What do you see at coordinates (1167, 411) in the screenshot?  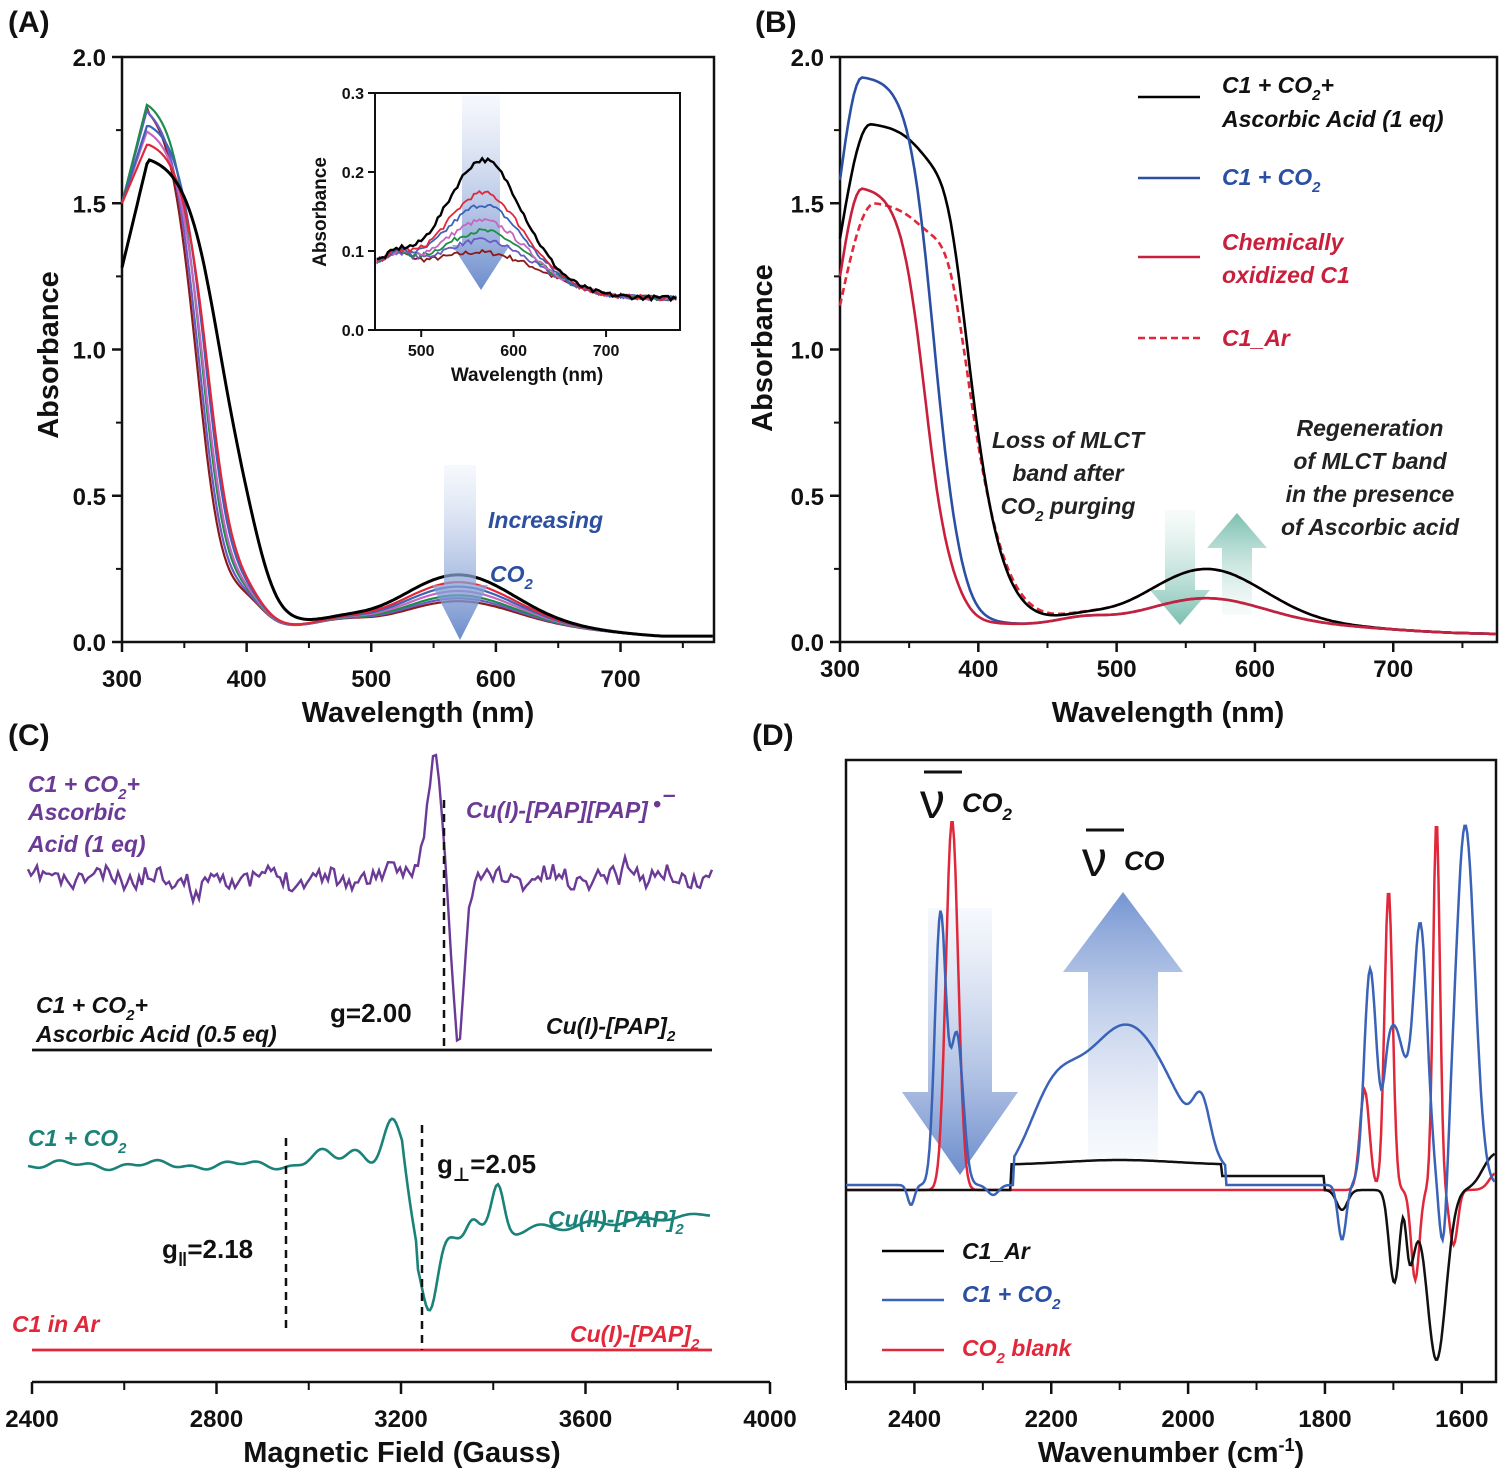 I see `b-series-line` at bounding box center [1167, 411].